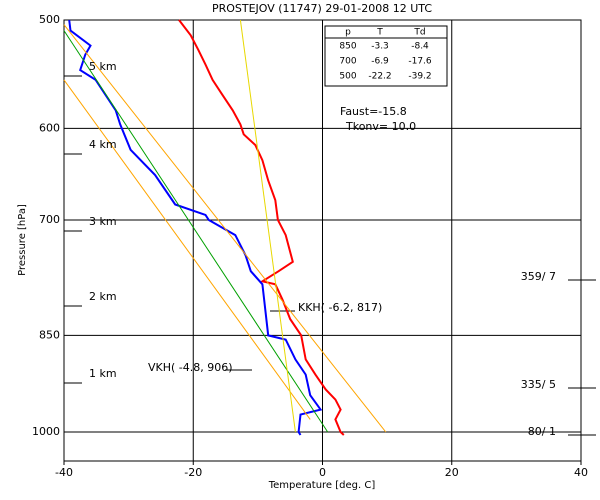 This screenshot has width=600, height=500. Describe the element at coordinates (420, 47) in the screenshot. I see `table-cell: -8.4` at that location.